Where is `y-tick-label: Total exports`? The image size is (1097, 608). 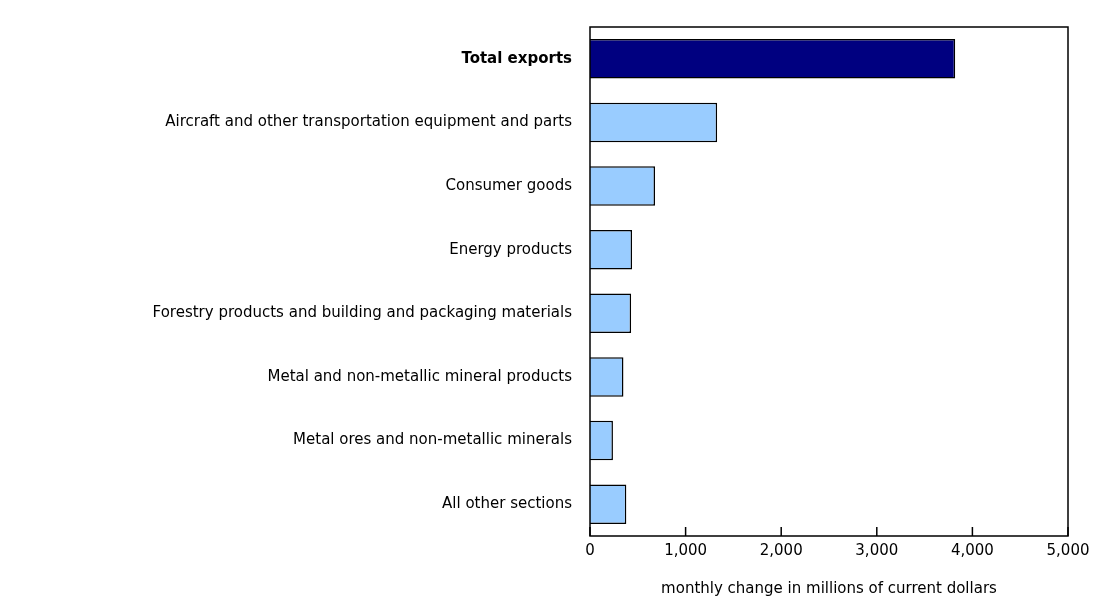 y-tick-label: Total exports is located at coordinates (517, 57).